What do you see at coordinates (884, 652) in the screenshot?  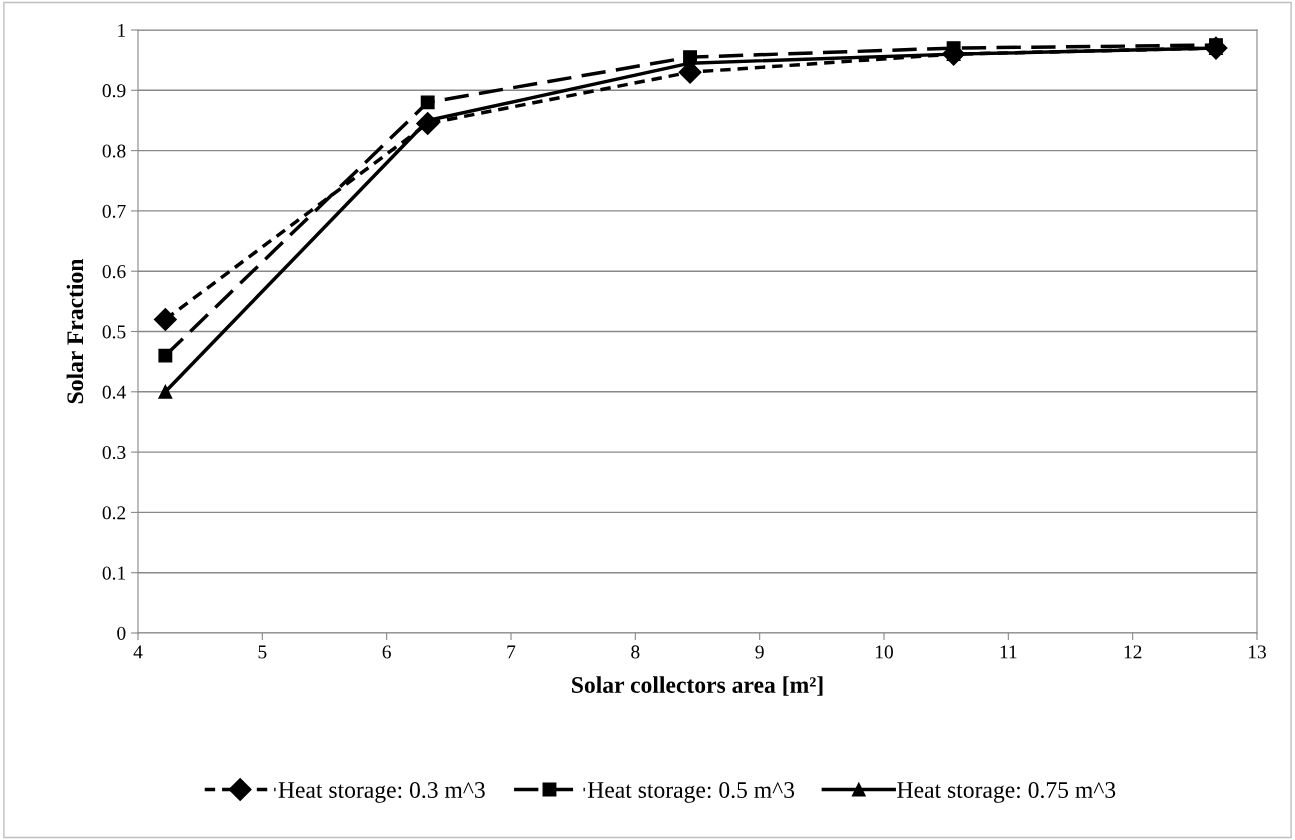 I see `x-tick-label: 10` at bounding box center [884, 652].